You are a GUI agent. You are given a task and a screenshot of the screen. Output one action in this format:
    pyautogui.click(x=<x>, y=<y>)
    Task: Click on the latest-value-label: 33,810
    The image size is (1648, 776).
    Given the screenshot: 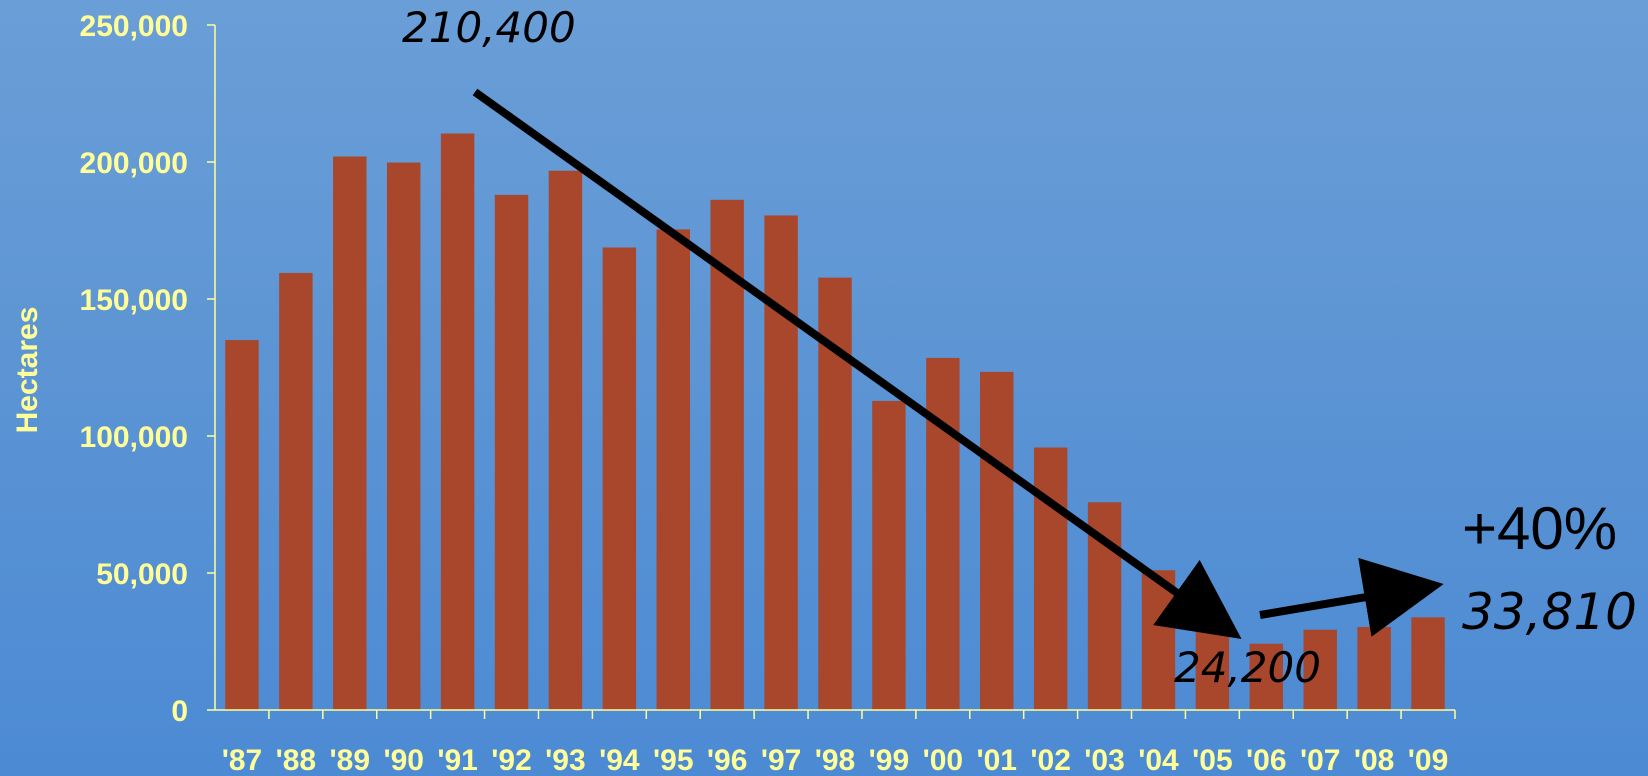 What is the action you would take?
    pyautogui.click(x=1549, y=612)
    